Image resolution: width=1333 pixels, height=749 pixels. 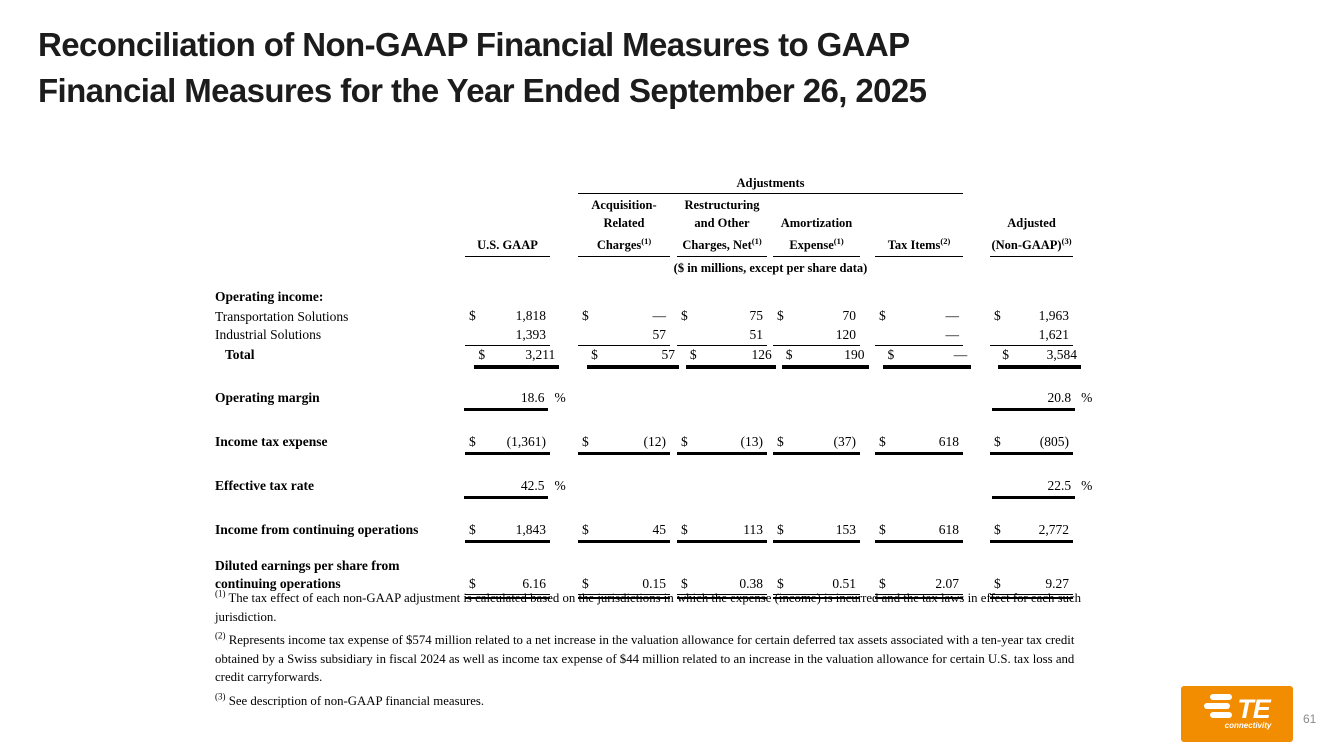 What do you see at coordinates (624, 532) in the screenshot?
I see `cell-acquisition: $45` at bounding box center [624, 532].